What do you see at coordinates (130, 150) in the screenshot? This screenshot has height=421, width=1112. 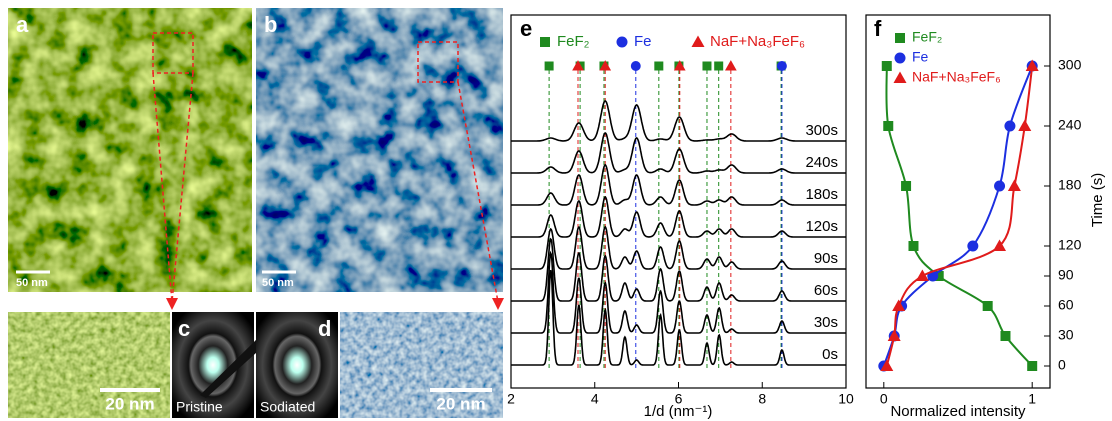 I see `tem-image-pristine` at bounding box center [130, 150].